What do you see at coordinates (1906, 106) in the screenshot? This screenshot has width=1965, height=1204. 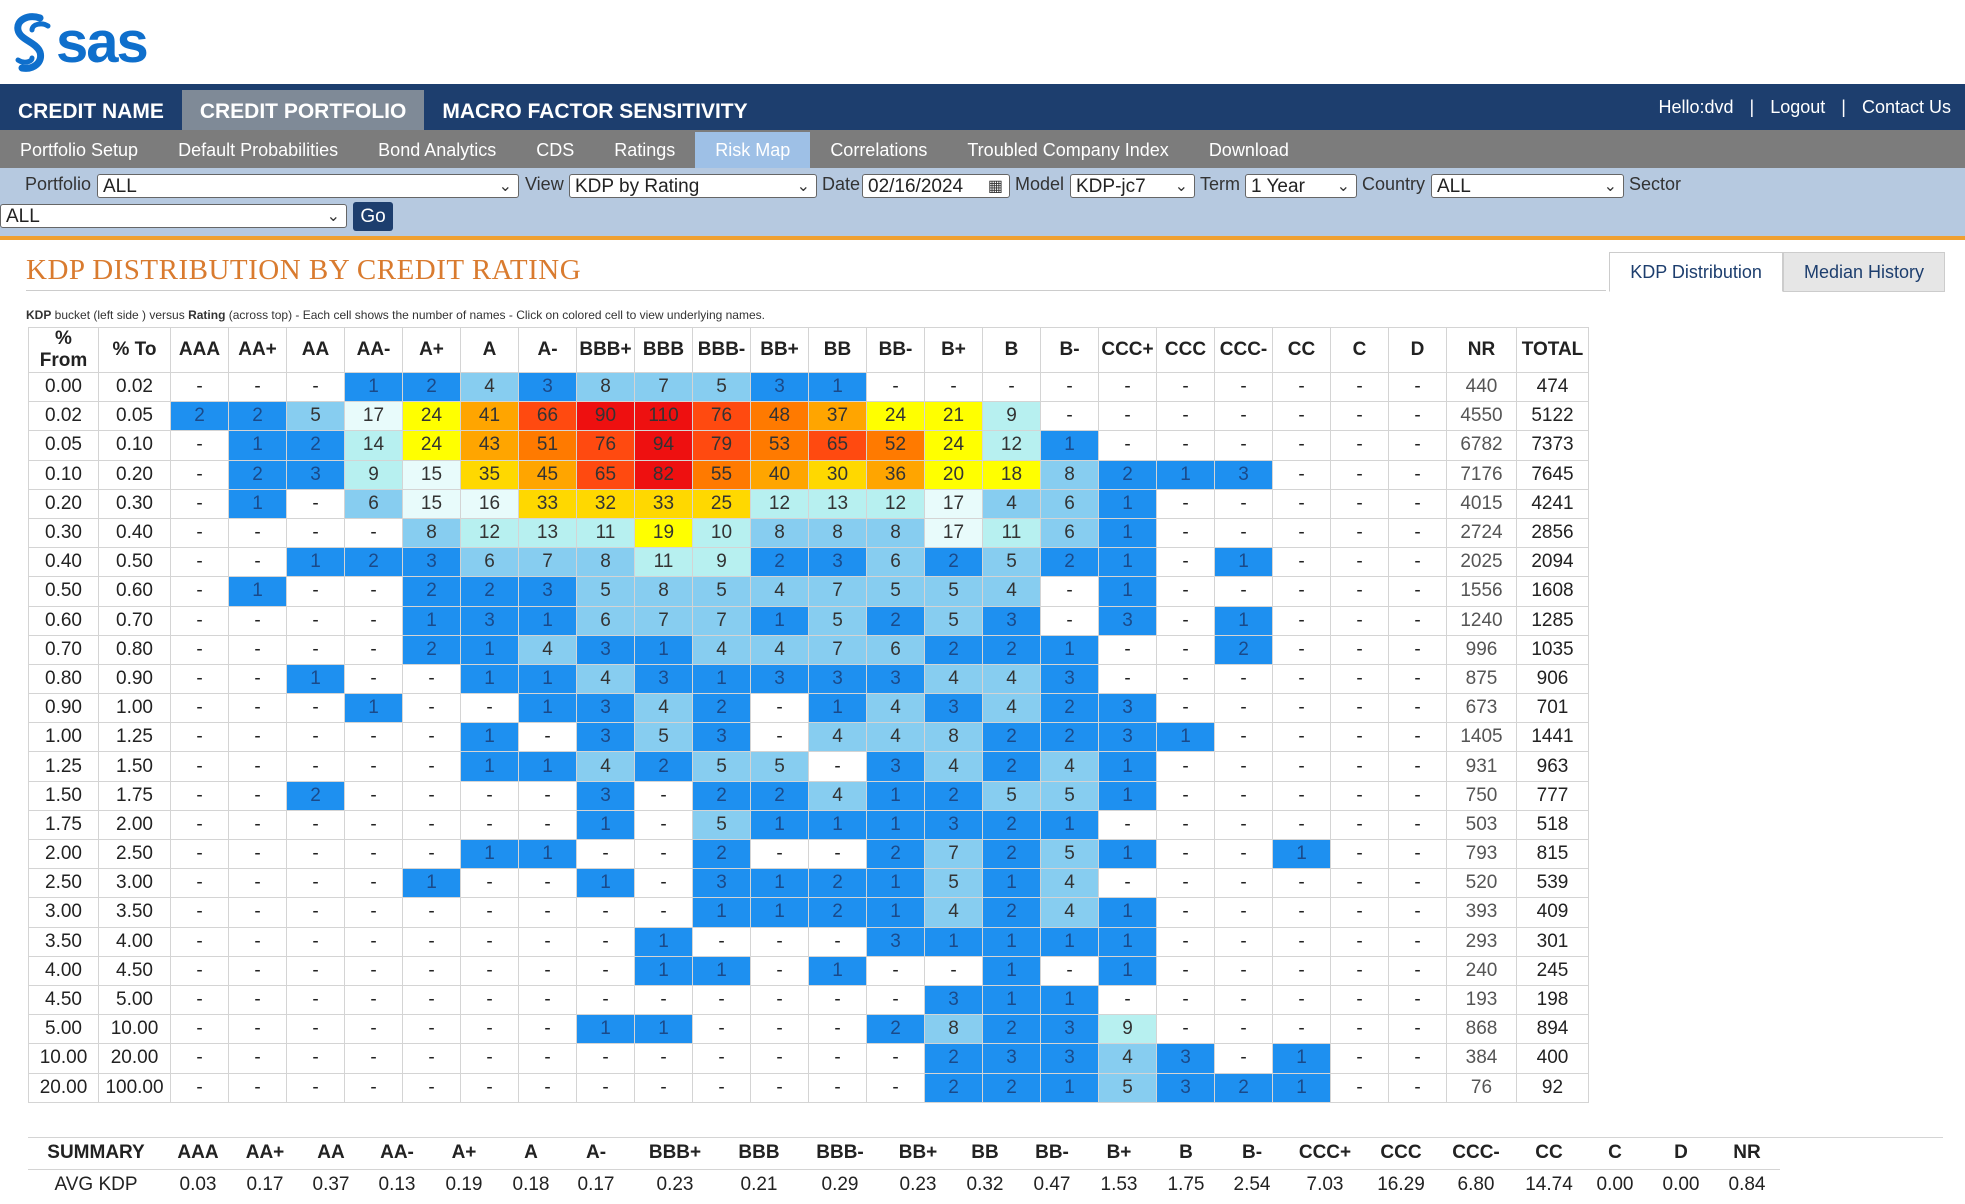 I see `contact-us-link: Contact Us` at bounding box center [1906, 106].